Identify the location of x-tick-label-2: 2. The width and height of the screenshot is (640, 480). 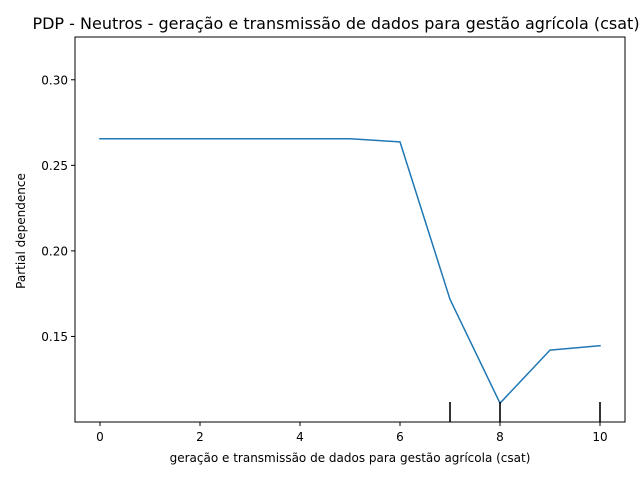
(200, 437).